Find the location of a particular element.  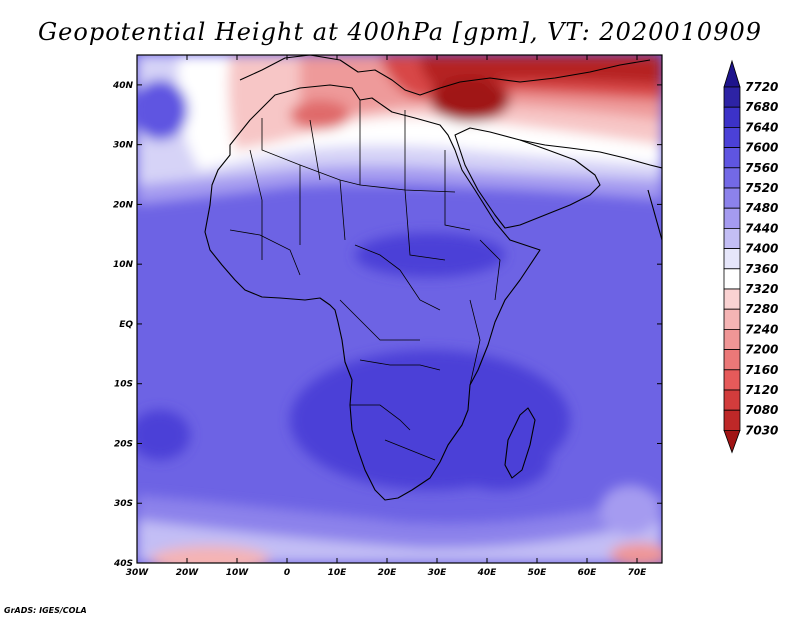

grads-credit: GrADS: IGES/COLA is located at coordinates (45, 610).